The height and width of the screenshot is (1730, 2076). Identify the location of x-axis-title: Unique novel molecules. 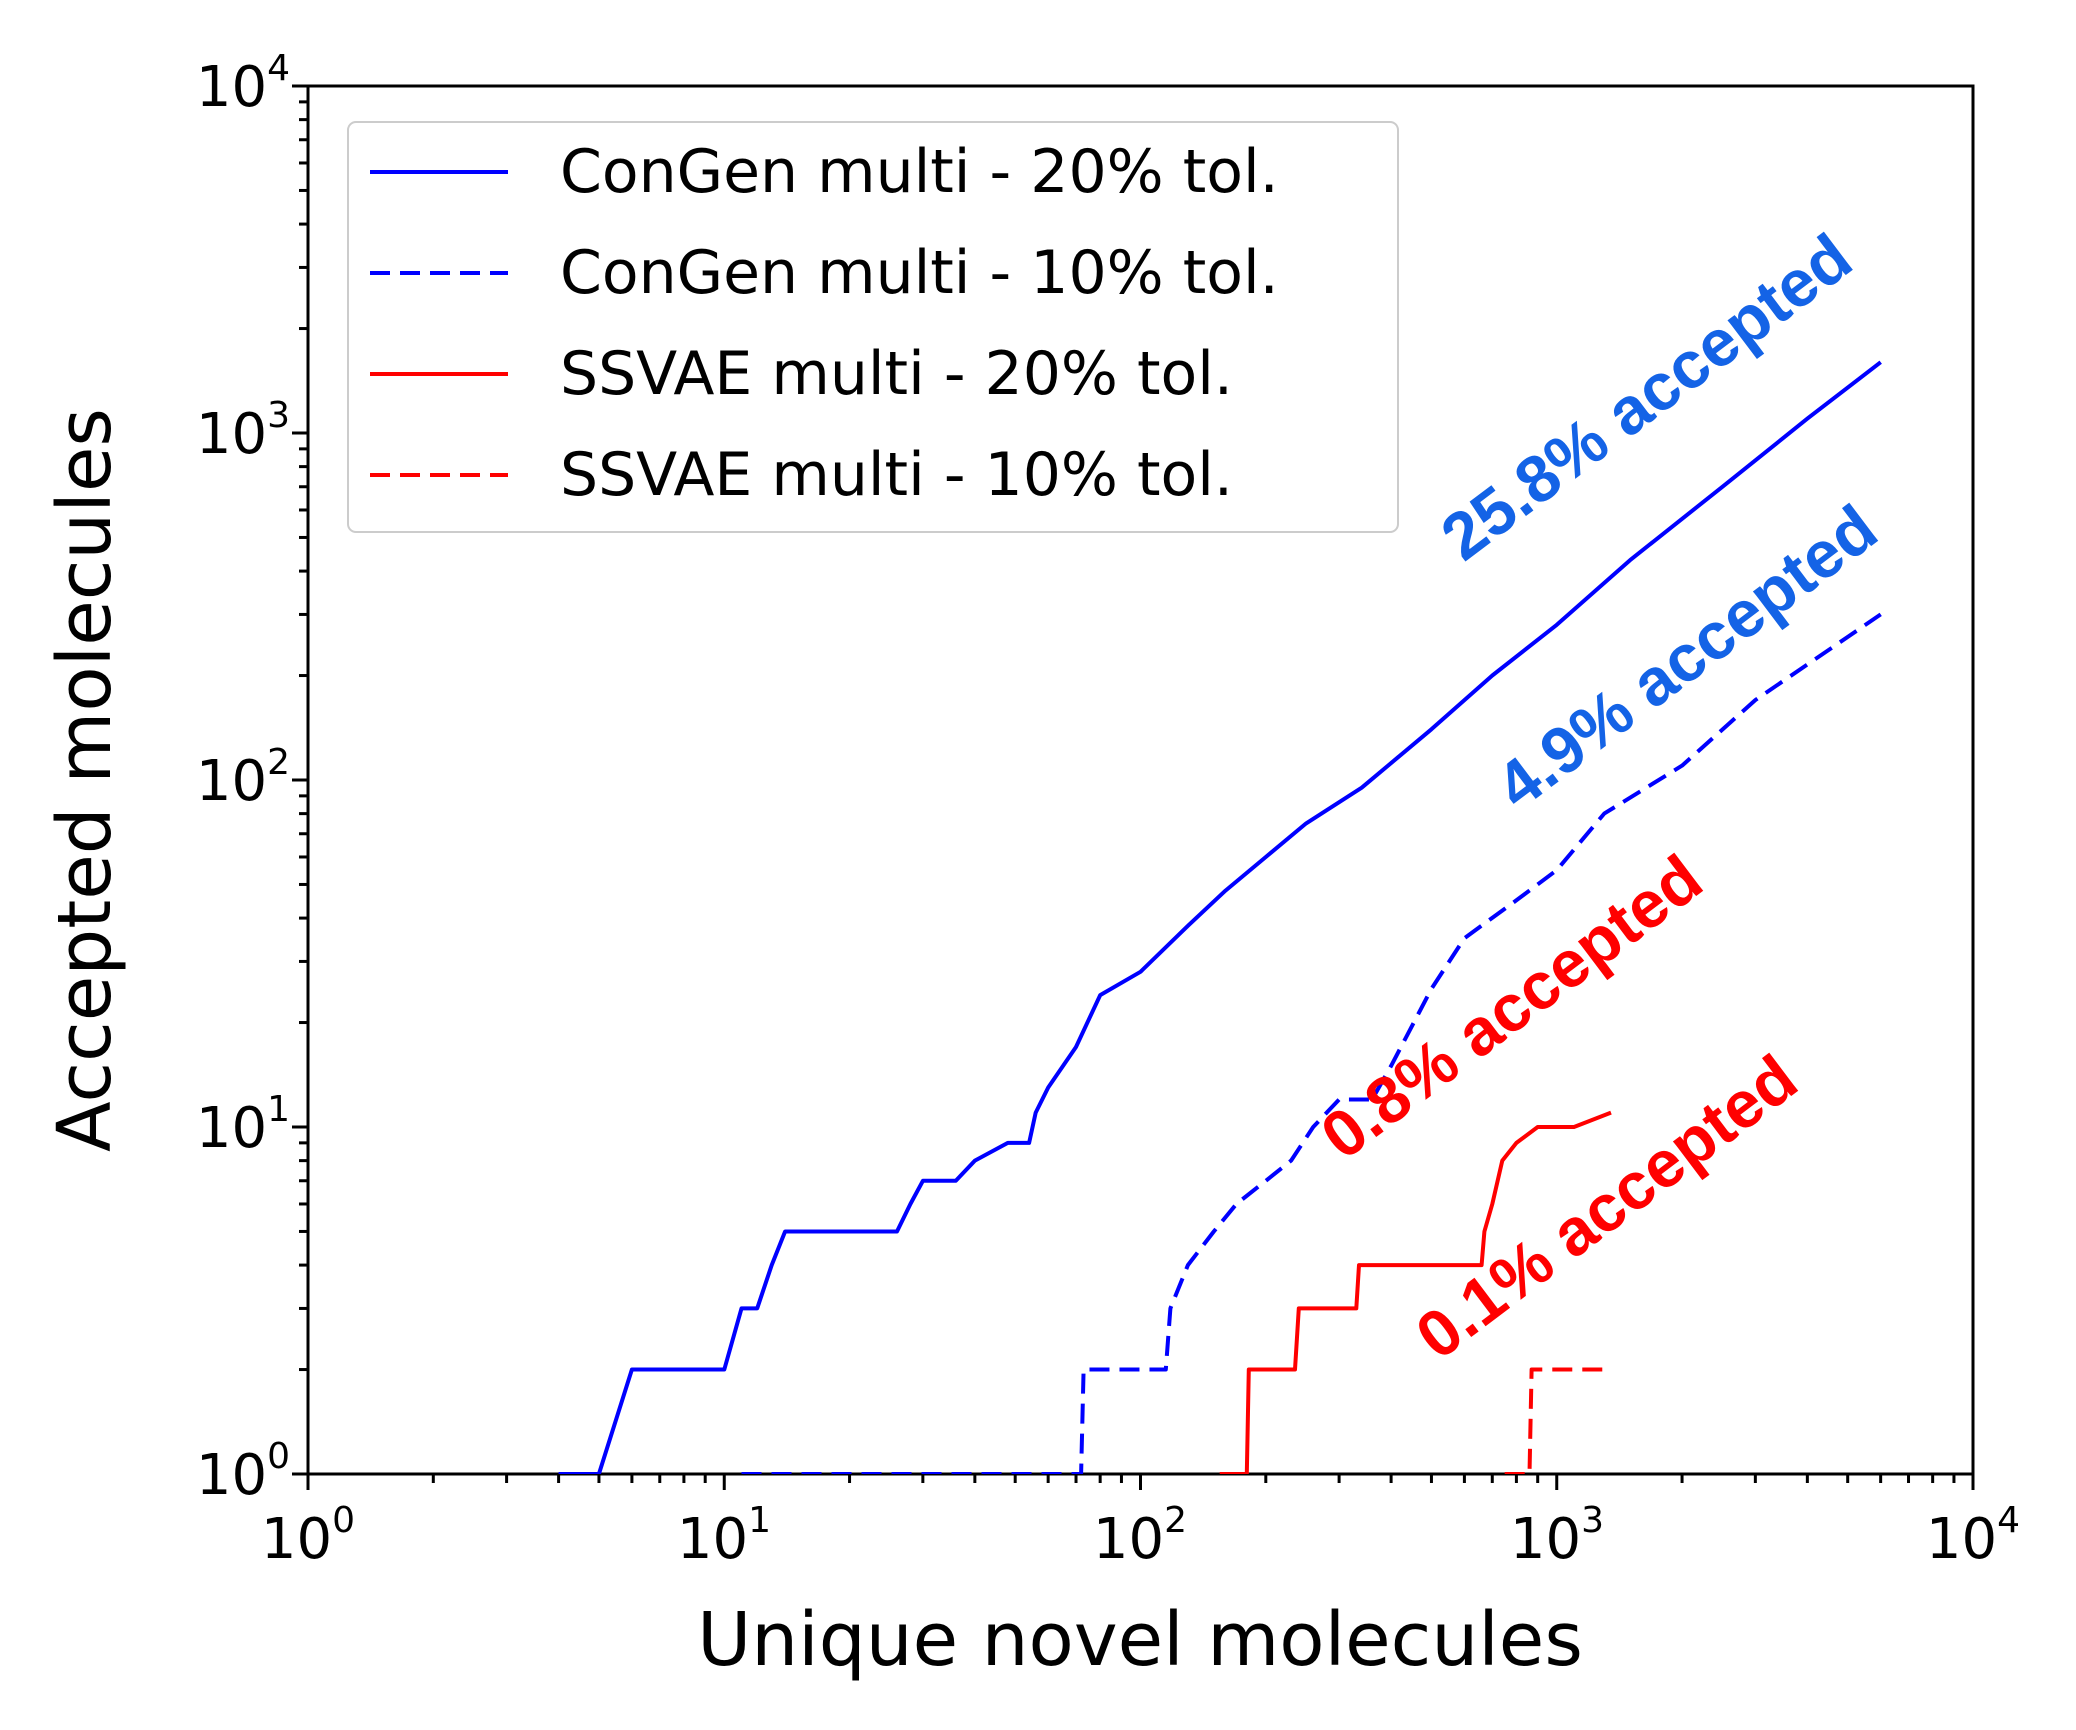
(1140, 1640).